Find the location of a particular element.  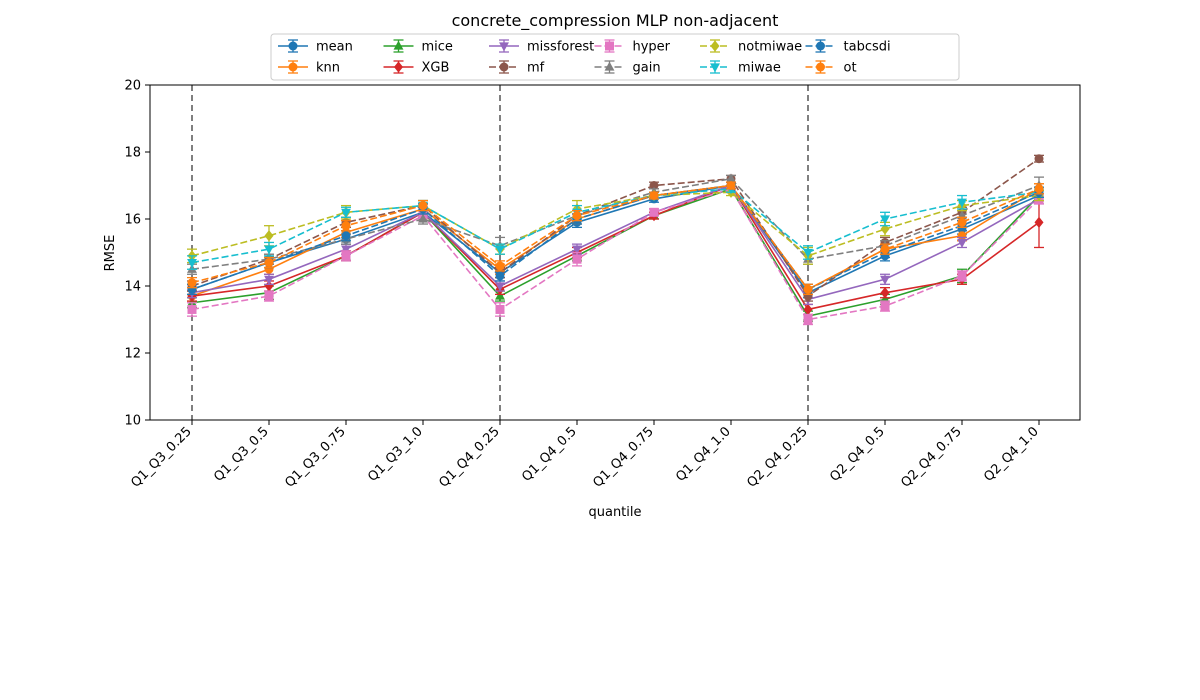

data-point-notmiwae is located at coordinates (269, 236).